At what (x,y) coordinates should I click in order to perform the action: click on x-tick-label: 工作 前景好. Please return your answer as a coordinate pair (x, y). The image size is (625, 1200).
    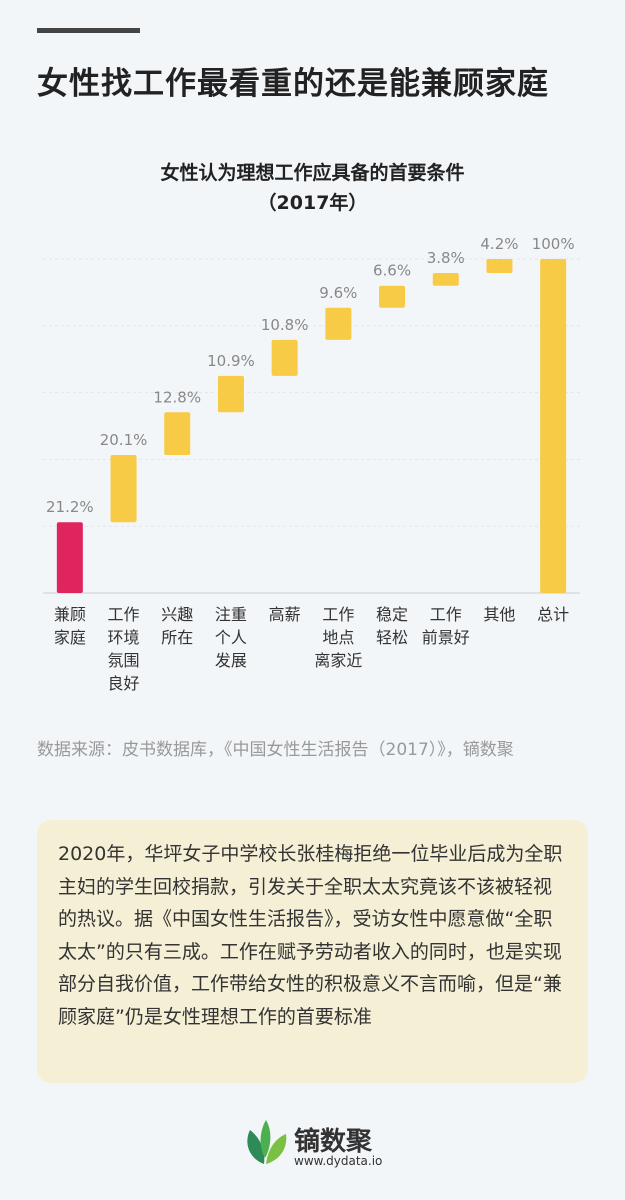
    Looking at the image, I should click on (445, 626).